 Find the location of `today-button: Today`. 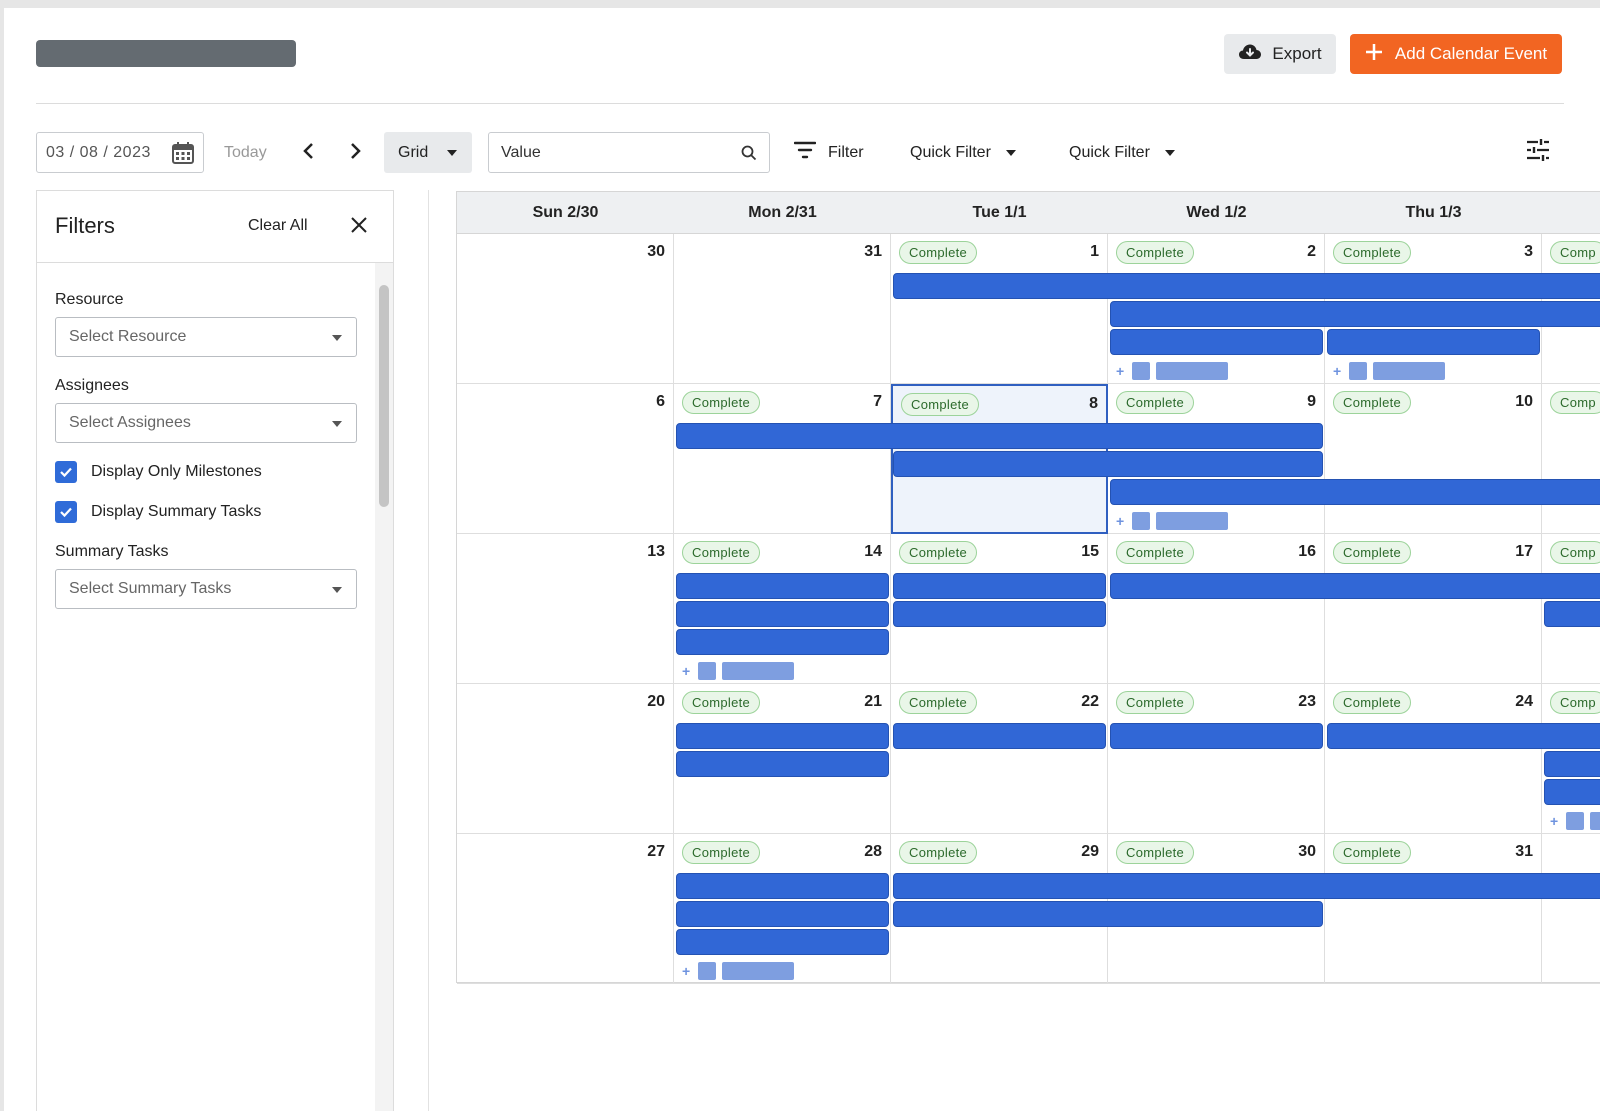

today-button: Today is located at coordinates (245, 152).